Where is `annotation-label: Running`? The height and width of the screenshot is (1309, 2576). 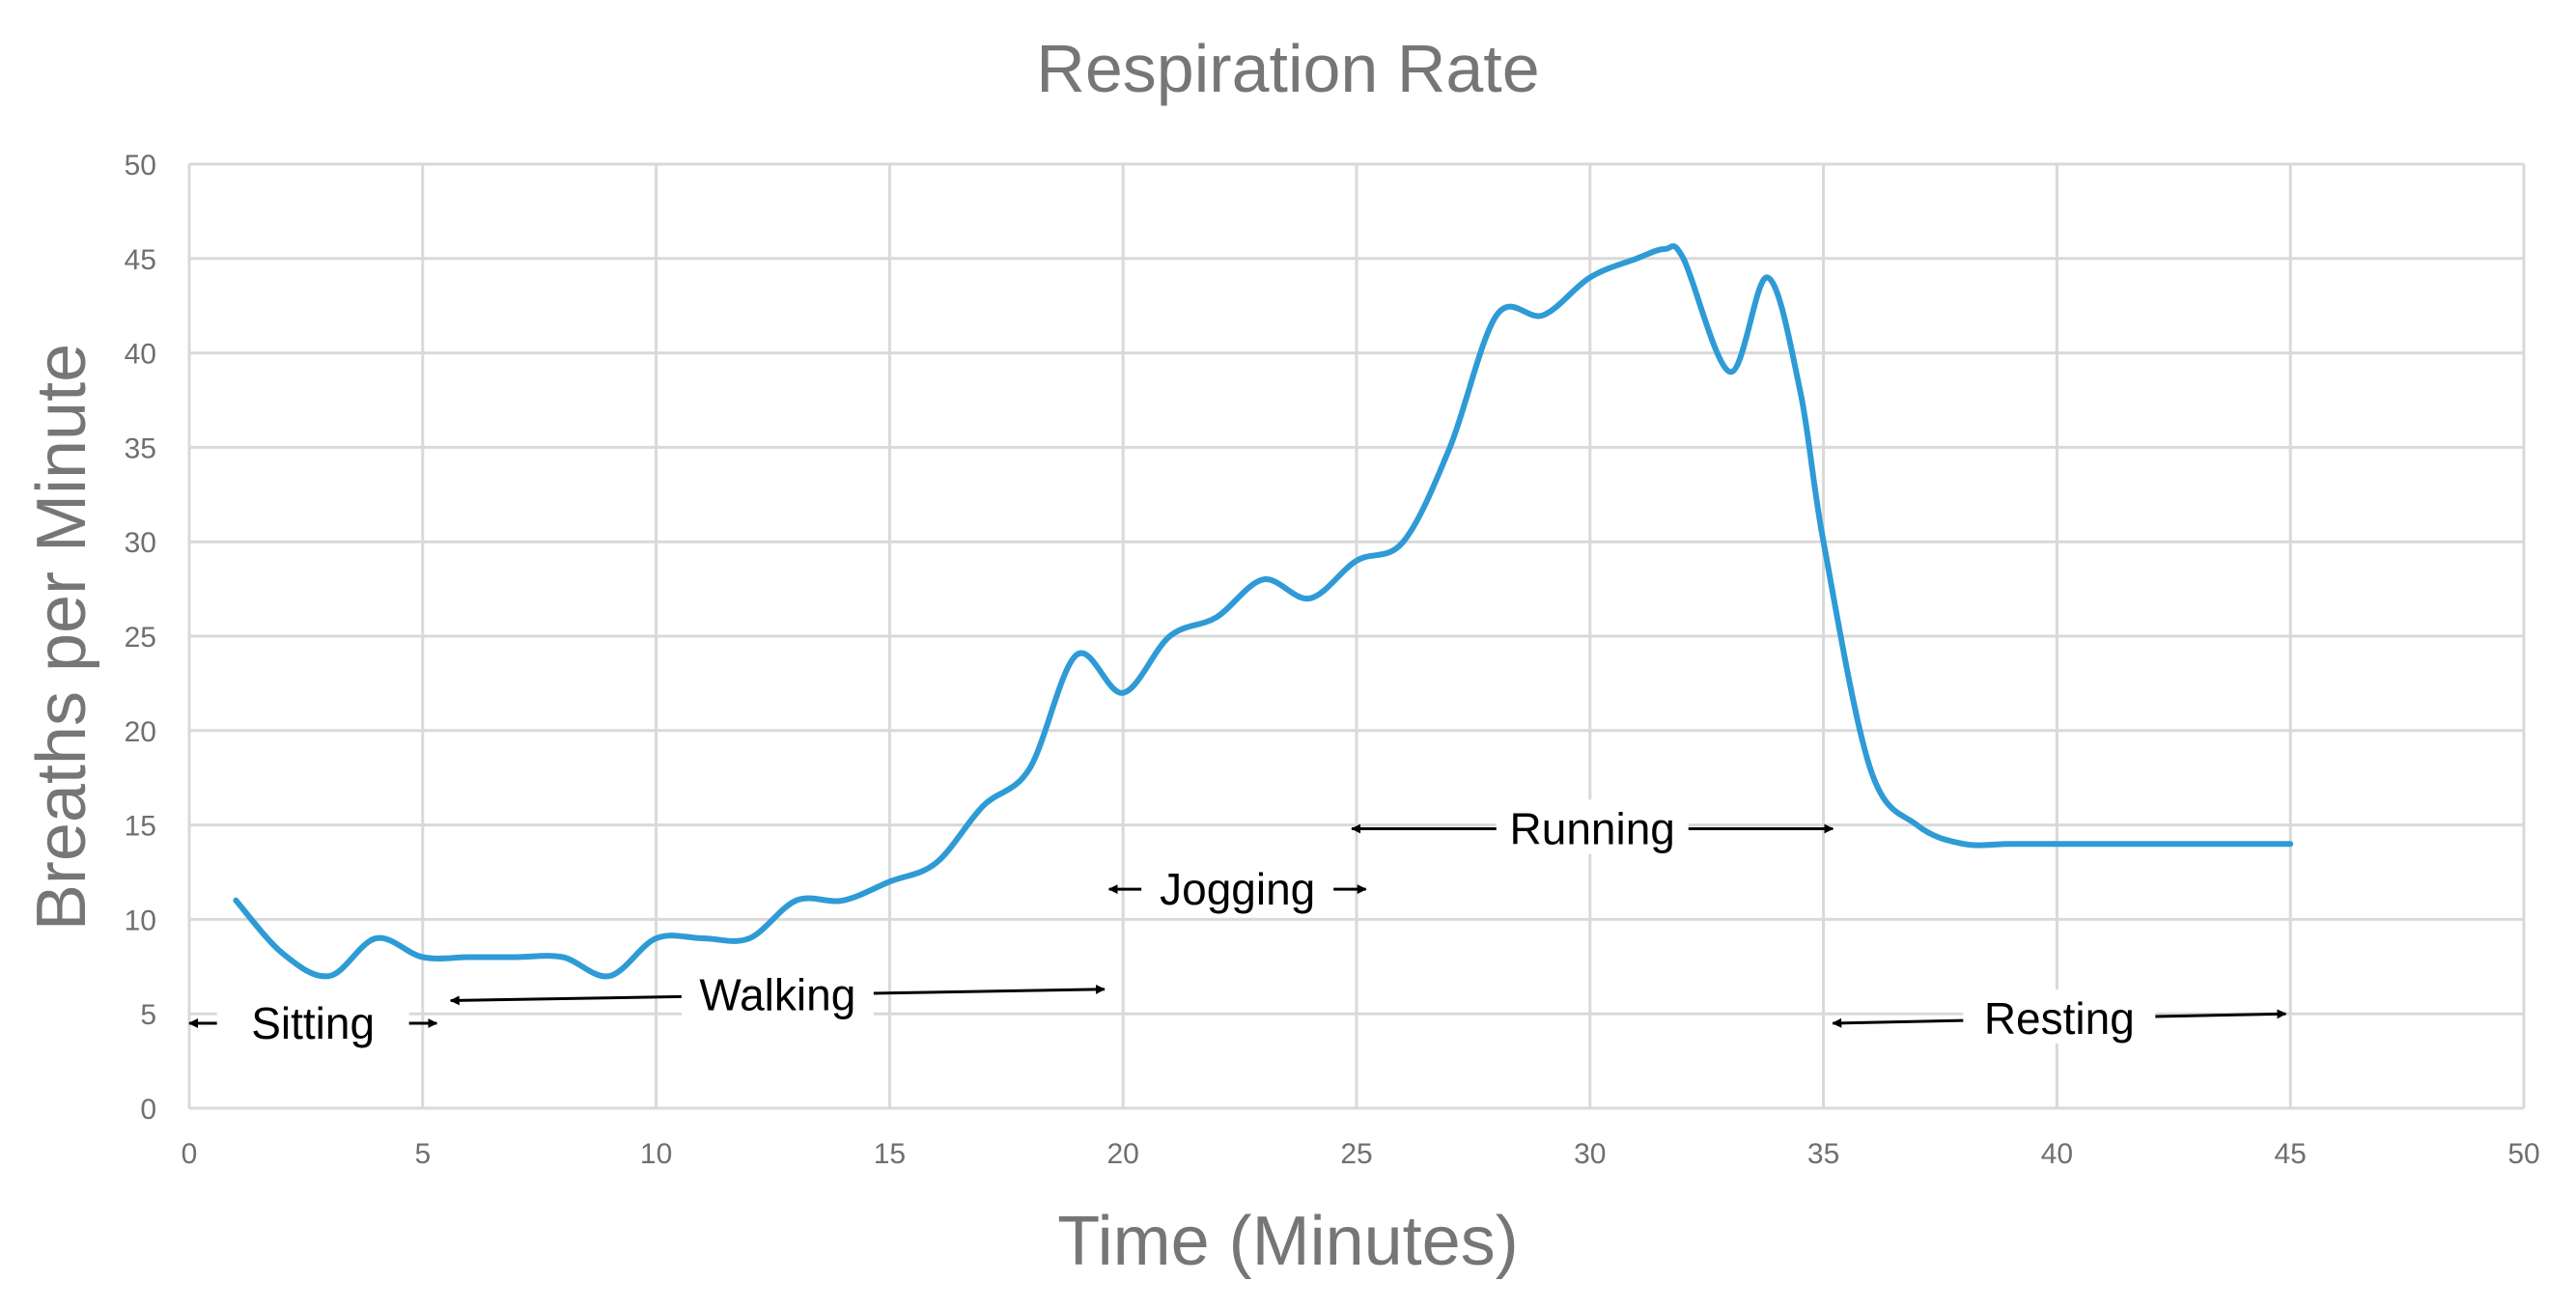
annotation-label: Running is located at coordinates (1593, 829).